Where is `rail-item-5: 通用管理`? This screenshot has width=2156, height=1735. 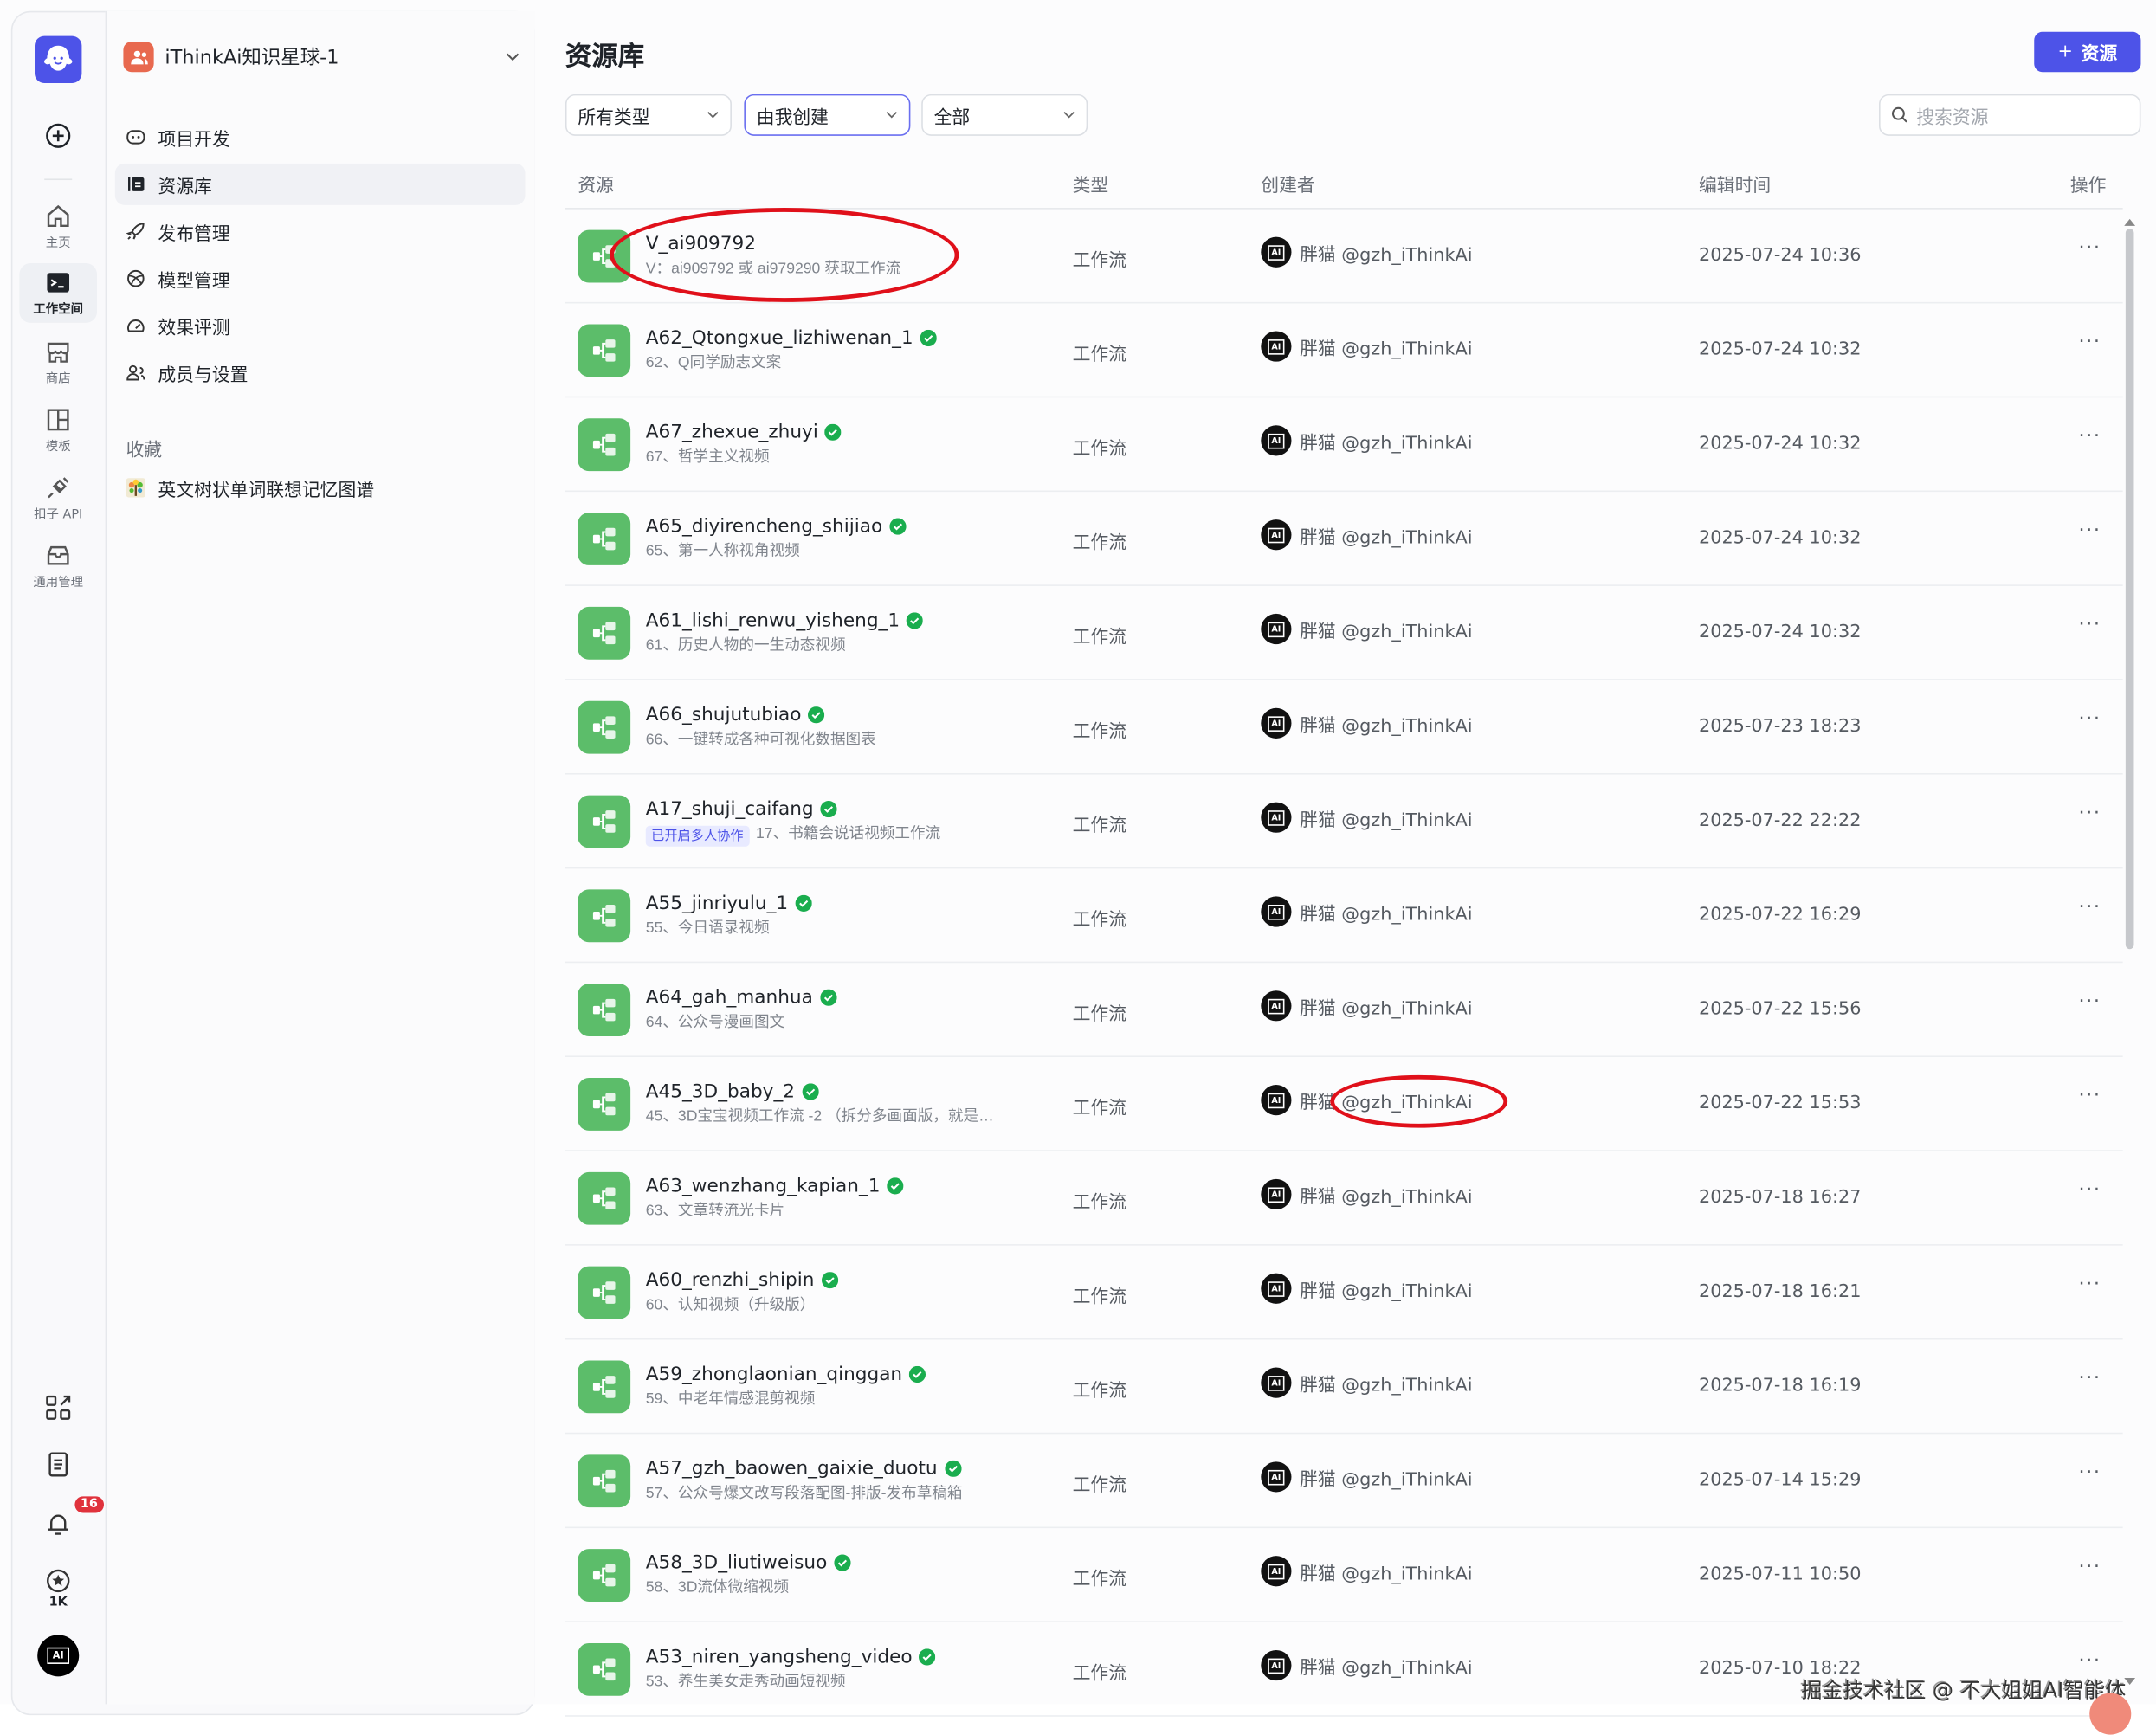 rail-item-5: 通用管理 is located at coordinates (58, 566).